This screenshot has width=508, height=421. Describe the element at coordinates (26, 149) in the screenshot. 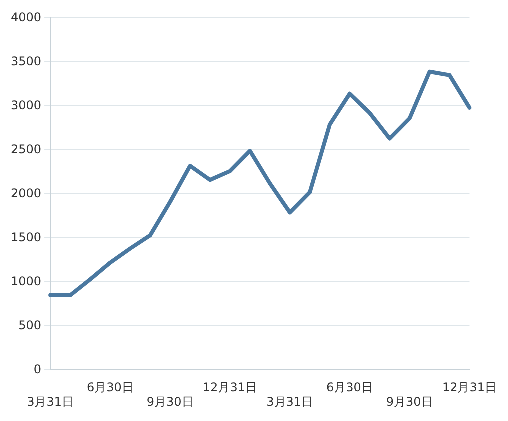

I see `y-tick-label: 2500` at that location.